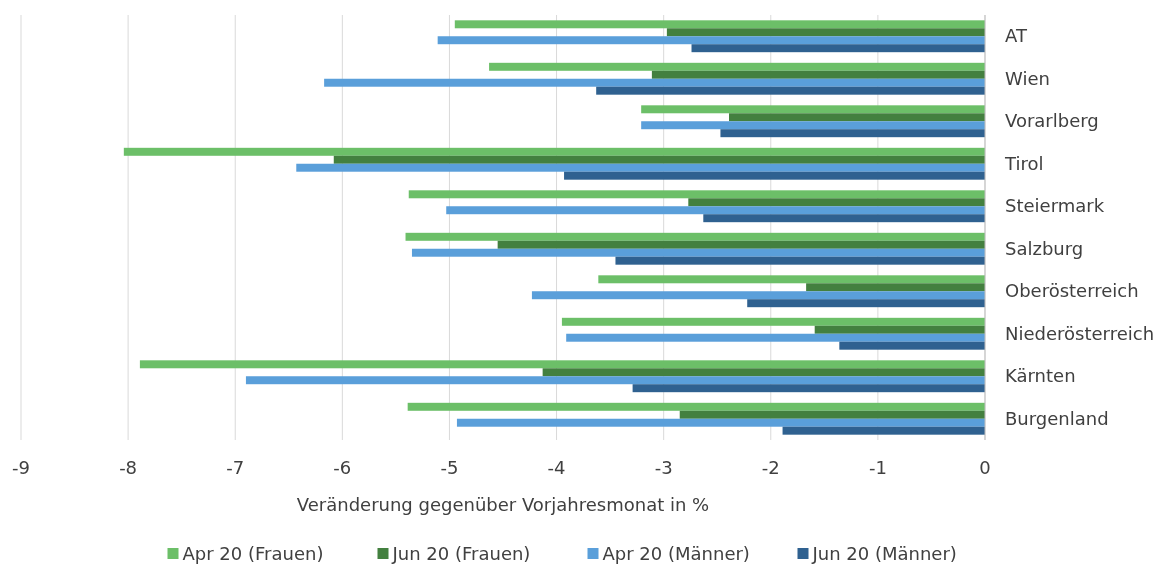  What do you see at coordinates (556, 467) in the screenshot?
I see `x-tick-label: -4` at bounding box center [556, 467].